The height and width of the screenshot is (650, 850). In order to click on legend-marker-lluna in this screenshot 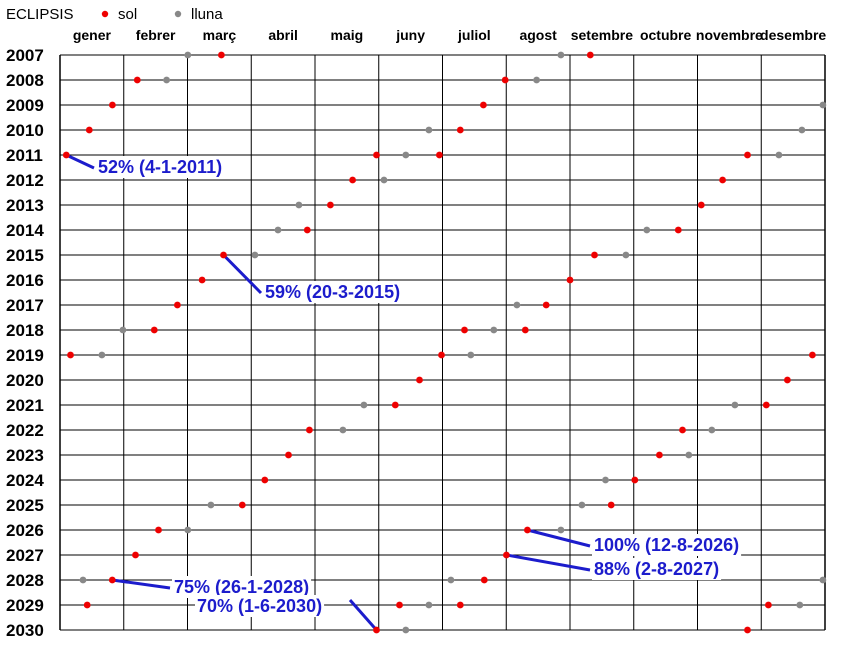, I will do `click(178, 14)`.